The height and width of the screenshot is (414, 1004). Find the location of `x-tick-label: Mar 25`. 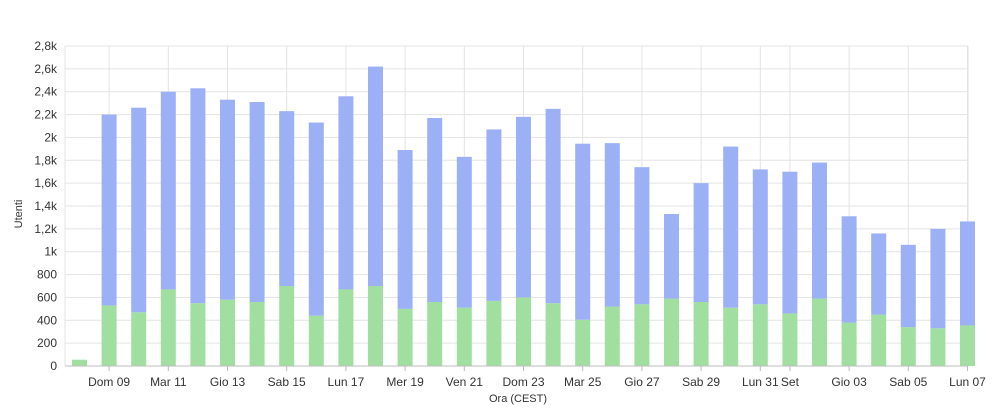

x-tick-label: Mar 25 is located at coordinates (583, 382).